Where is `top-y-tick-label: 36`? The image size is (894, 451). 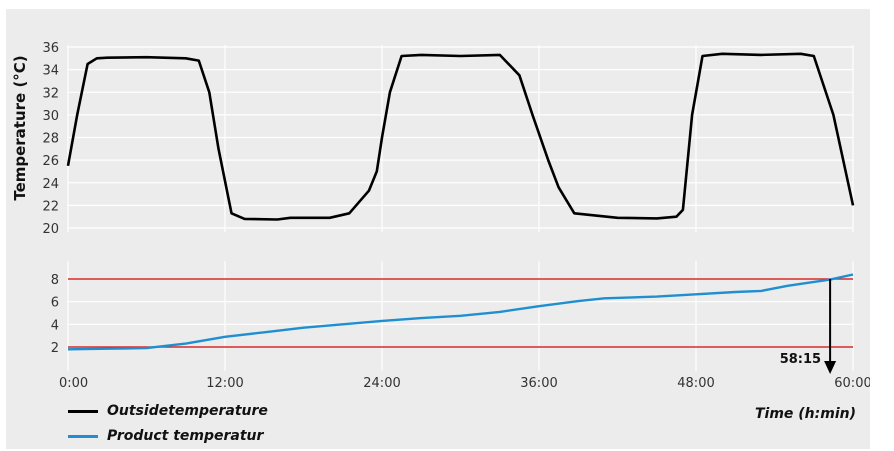
top-y-tick-label: 36 is located at coordinates (50, 48).